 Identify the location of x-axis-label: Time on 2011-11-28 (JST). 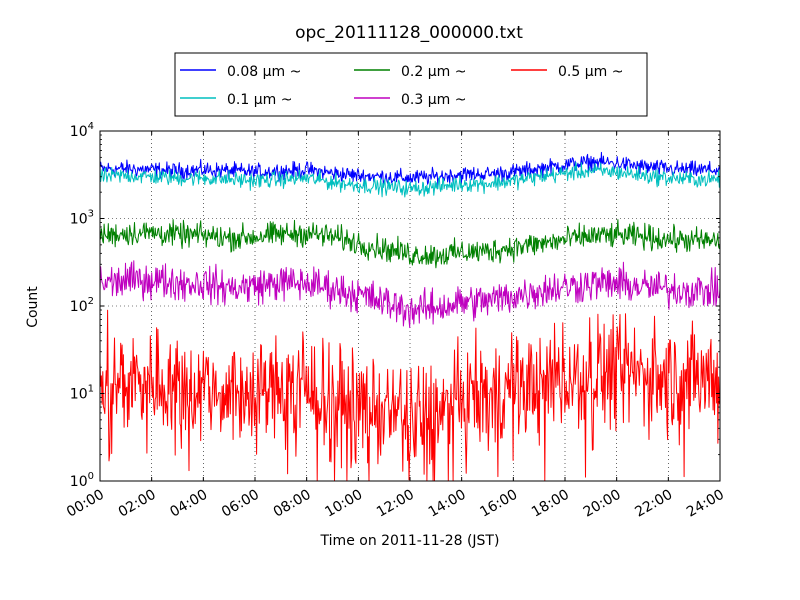
(410, 541).